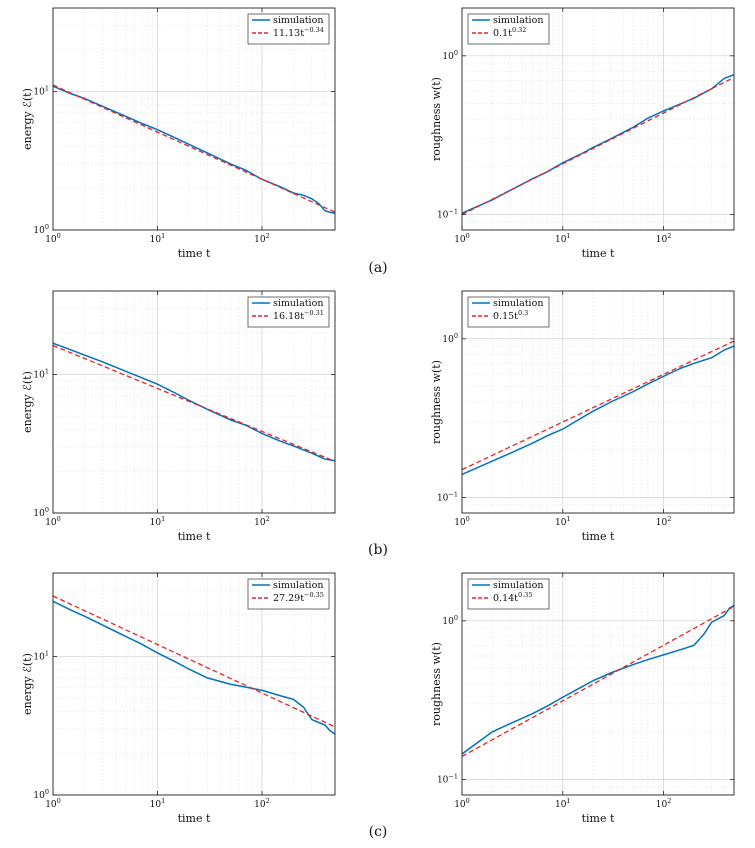  What do you see at coordinates (378, 550) in the screenshot?
I see `panel-label: (b)` at bounding box center [378, 550].